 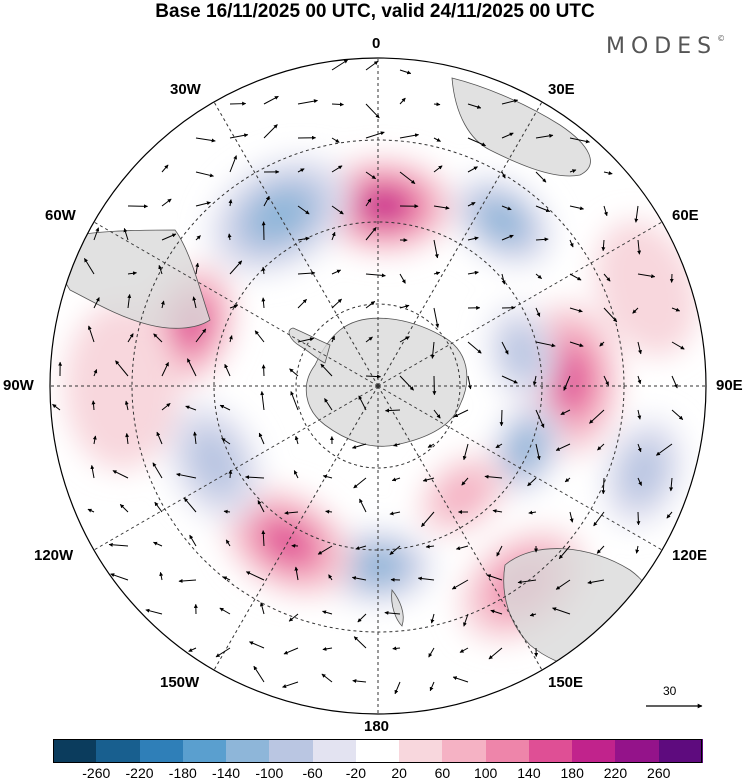 I want to click on colorbar-tick-label: 60, so click(x=442, y=773).